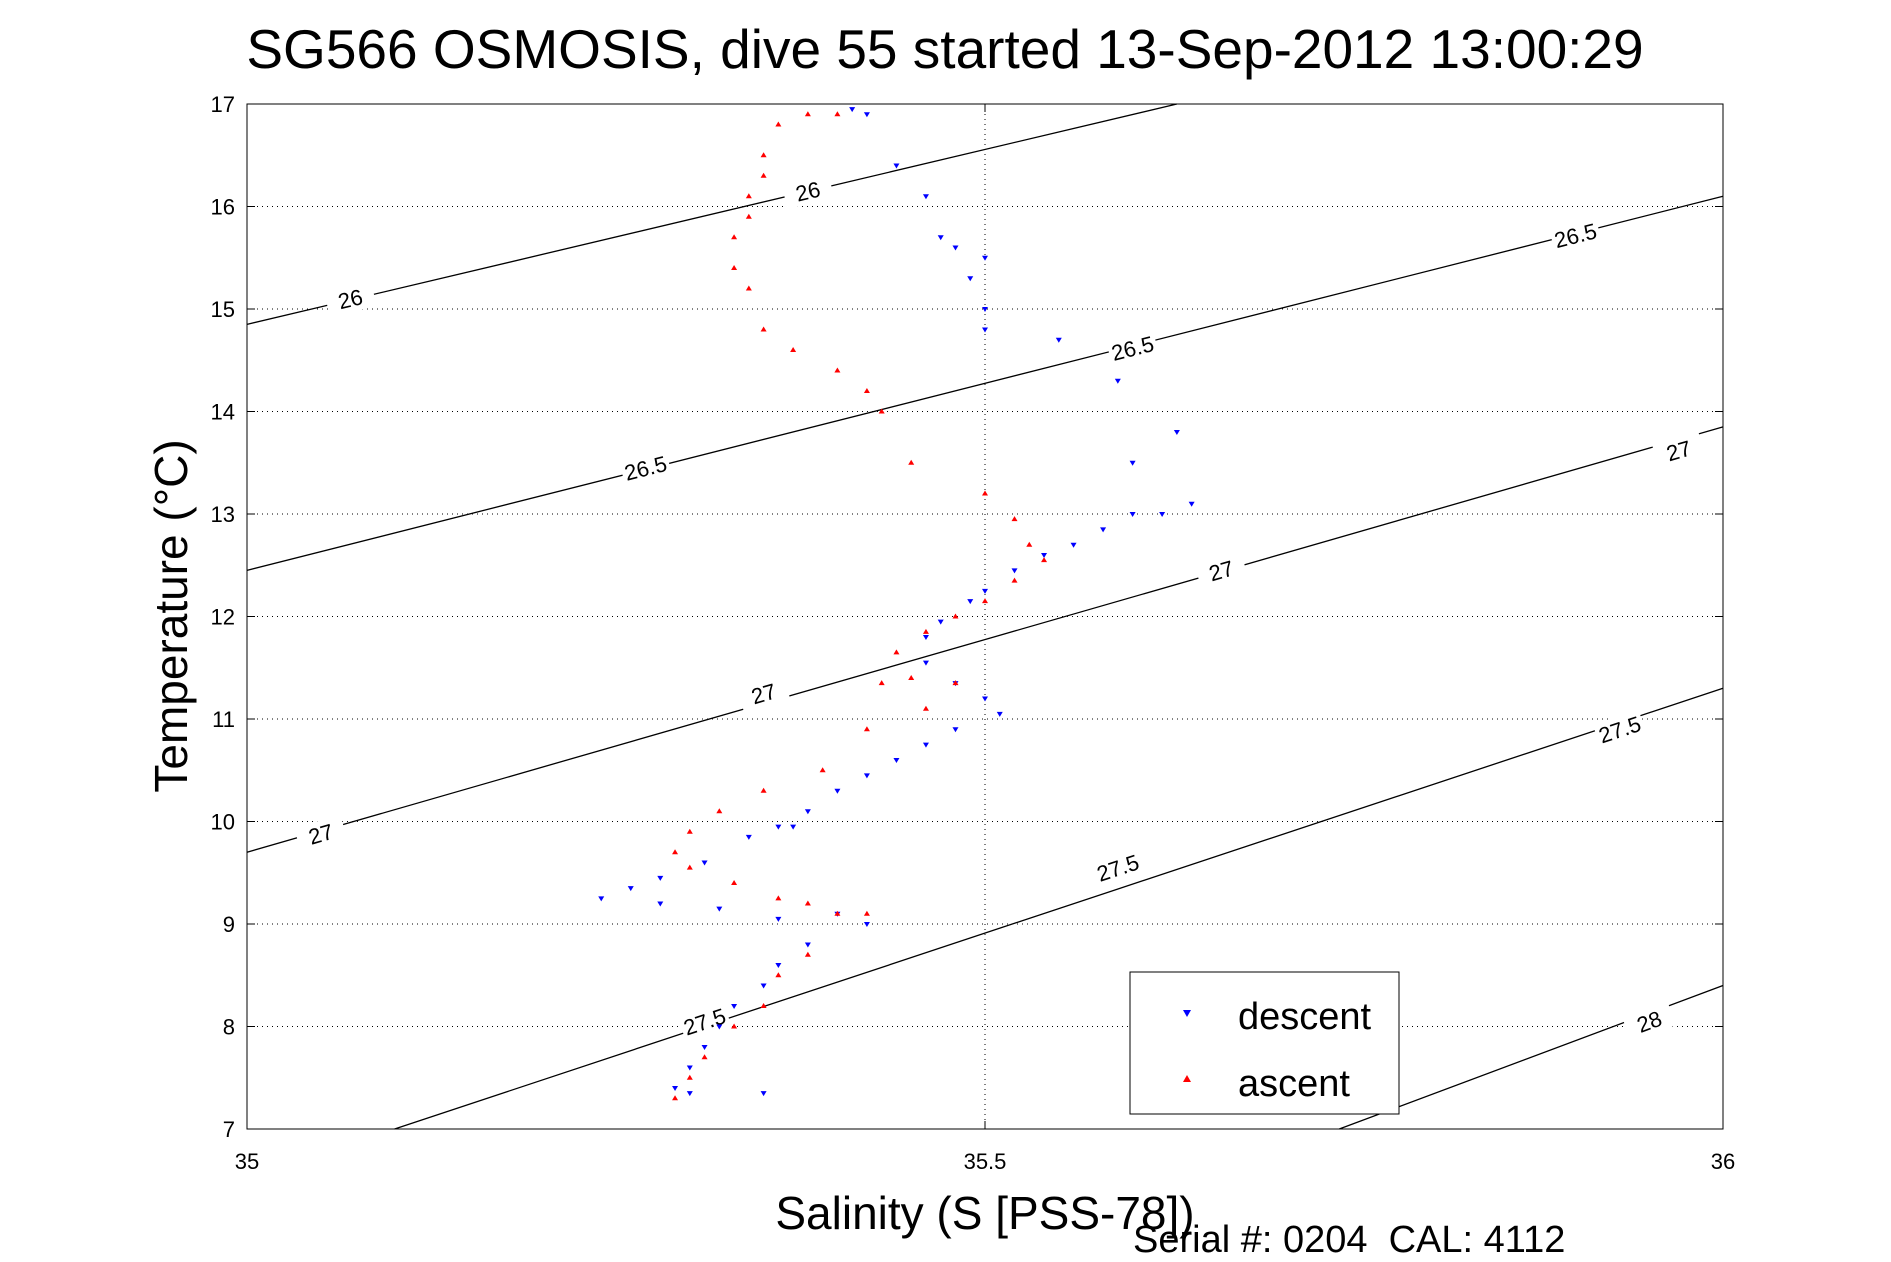 This screenshot has height=1262, width=1891. What do you see at coordinates (1187, 1013) in the screenshot?
I see `legend-marker-descent` at bounding box center [1187, 1013].